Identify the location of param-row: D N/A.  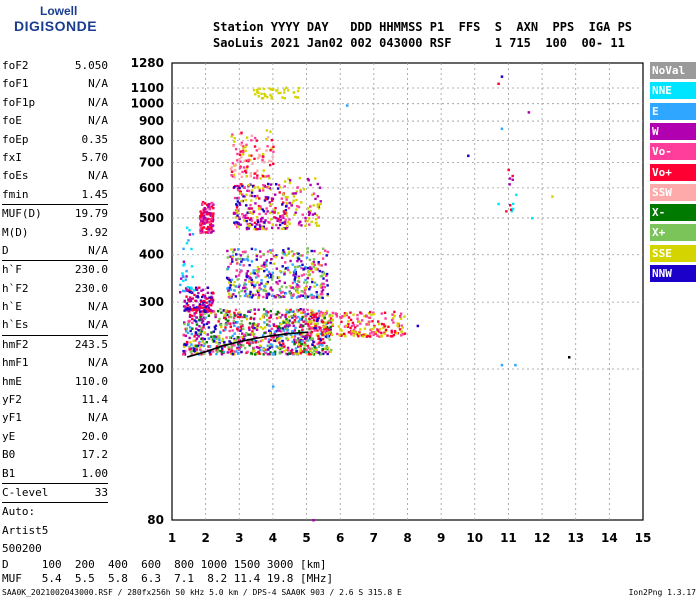
(55, 251).